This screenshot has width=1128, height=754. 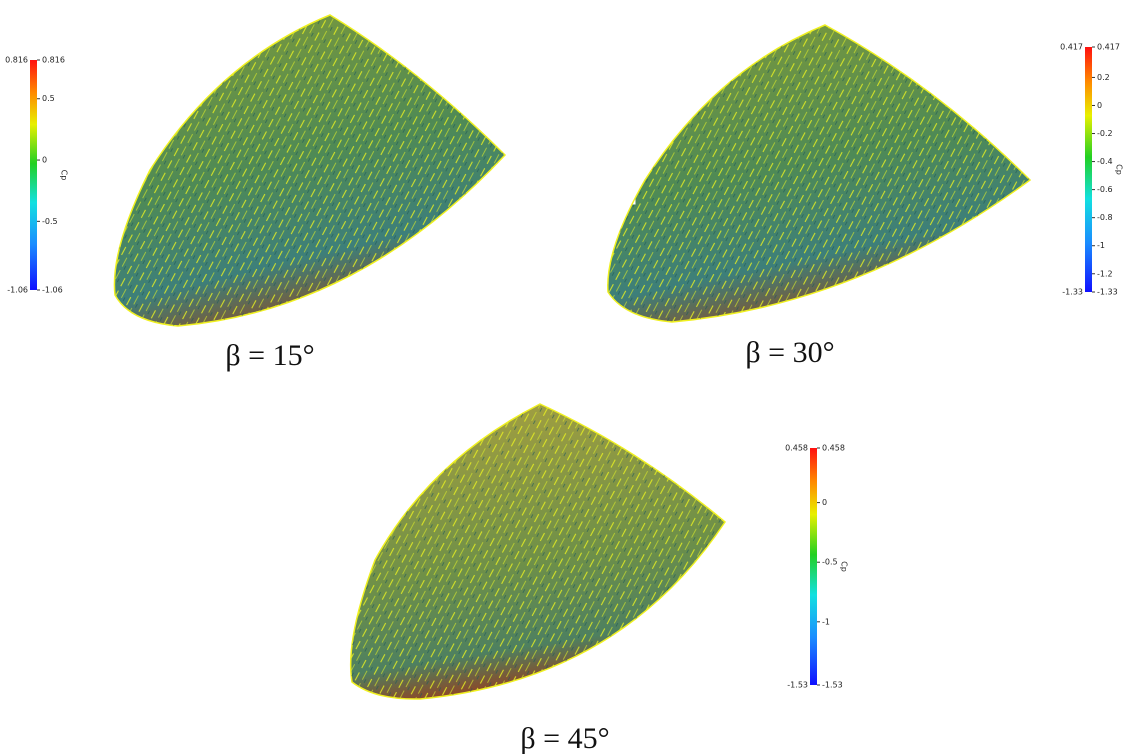 What do you see at coordinates (17, 290) in the screenshot?
I see `colorbar-min: -1.06` at bounding box center [17, 290].